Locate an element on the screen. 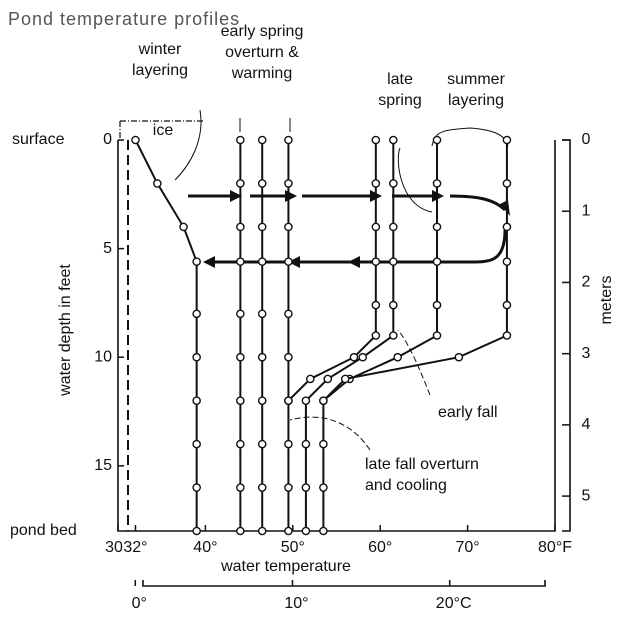 Image resolution: width=619 pixels, height=620 pixels. y-axis-label: water depth in feet is located at coordinates (65, 330).